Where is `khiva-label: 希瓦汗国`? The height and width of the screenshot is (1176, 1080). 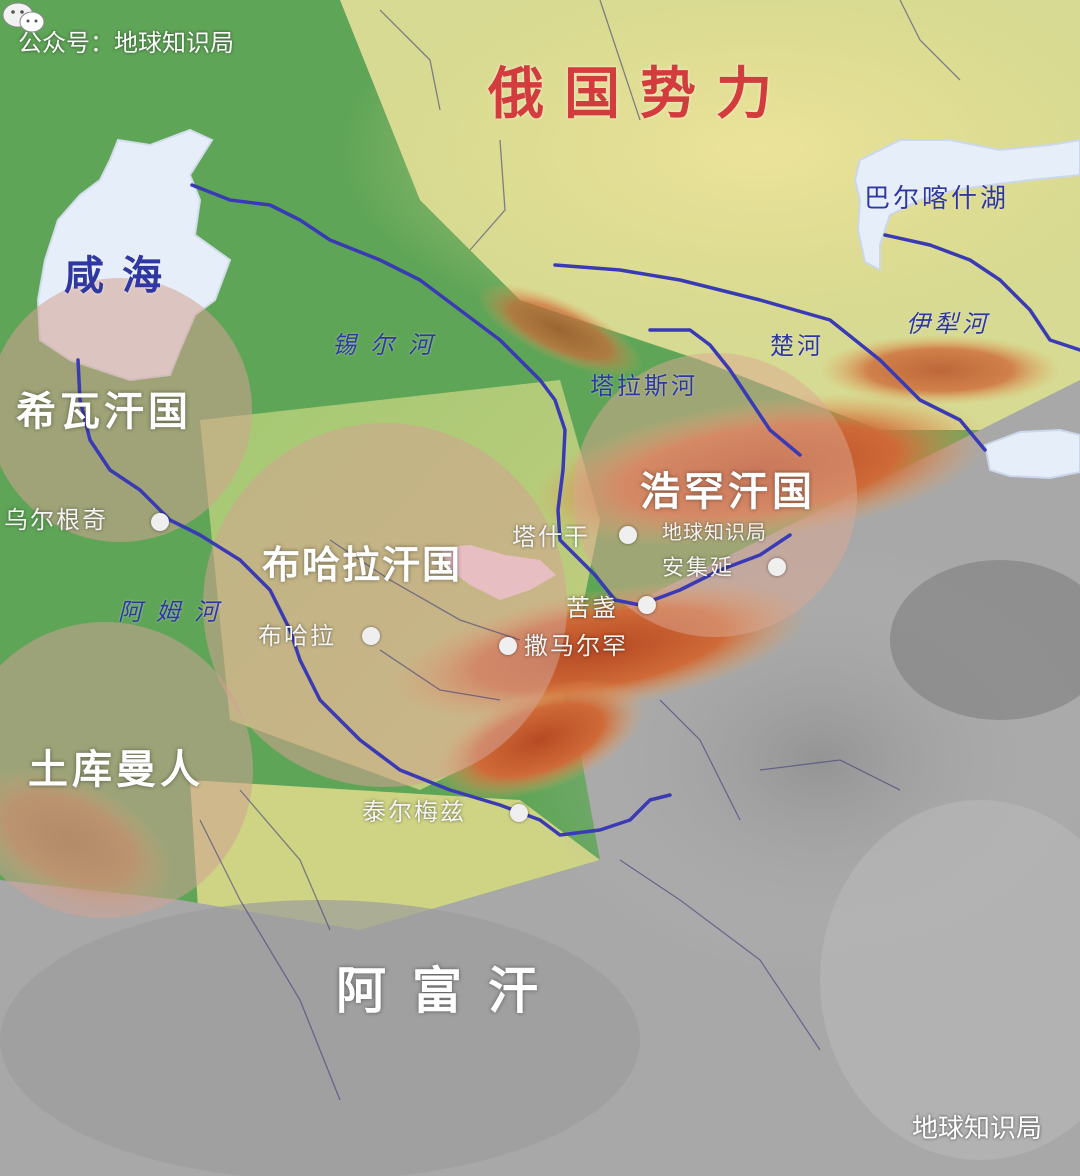 khiva-label: 希瓦汗国 is located at coordinates (104, 411).